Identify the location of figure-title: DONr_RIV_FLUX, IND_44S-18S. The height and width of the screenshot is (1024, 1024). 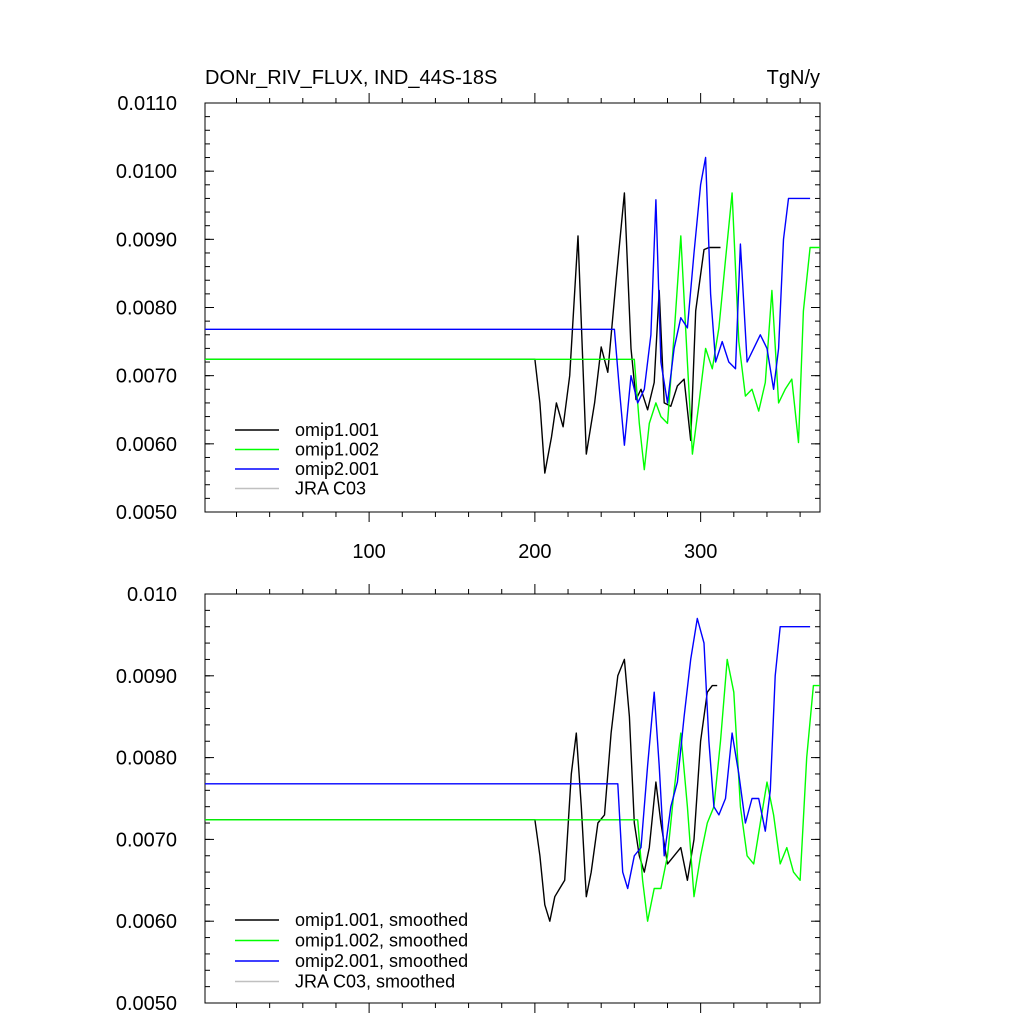
(351, 78).